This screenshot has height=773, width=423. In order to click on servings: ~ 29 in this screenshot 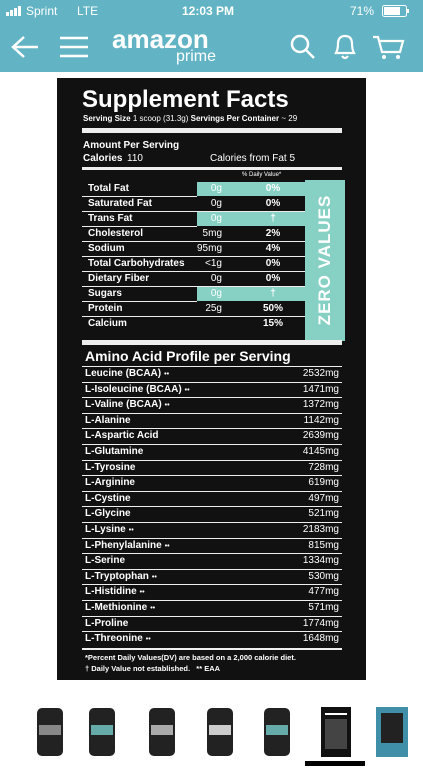, I will do `click(289, 118)`.